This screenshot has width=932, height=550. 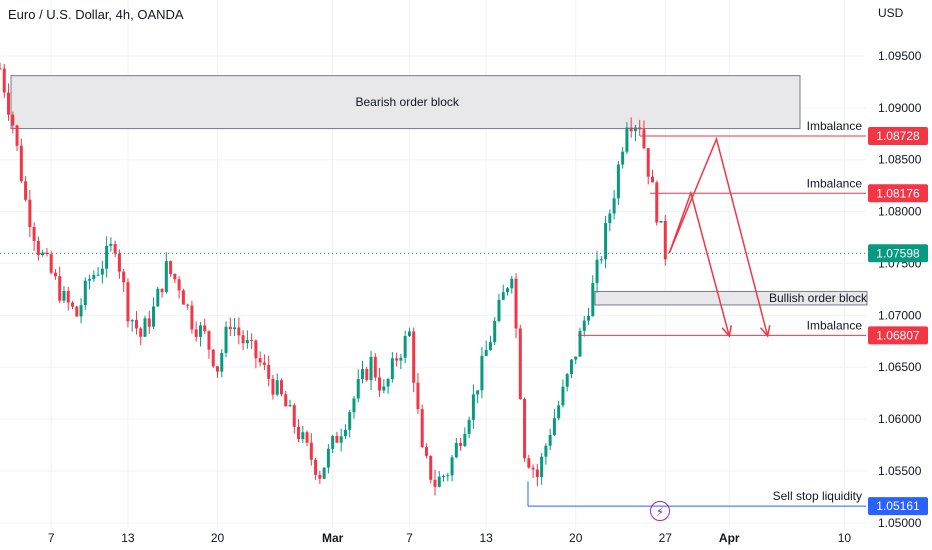 What do you see at coordinates (817, 496) in the screenshot?
I see `level-label: Sell stop liquidity` at bounding box center [817, 496].